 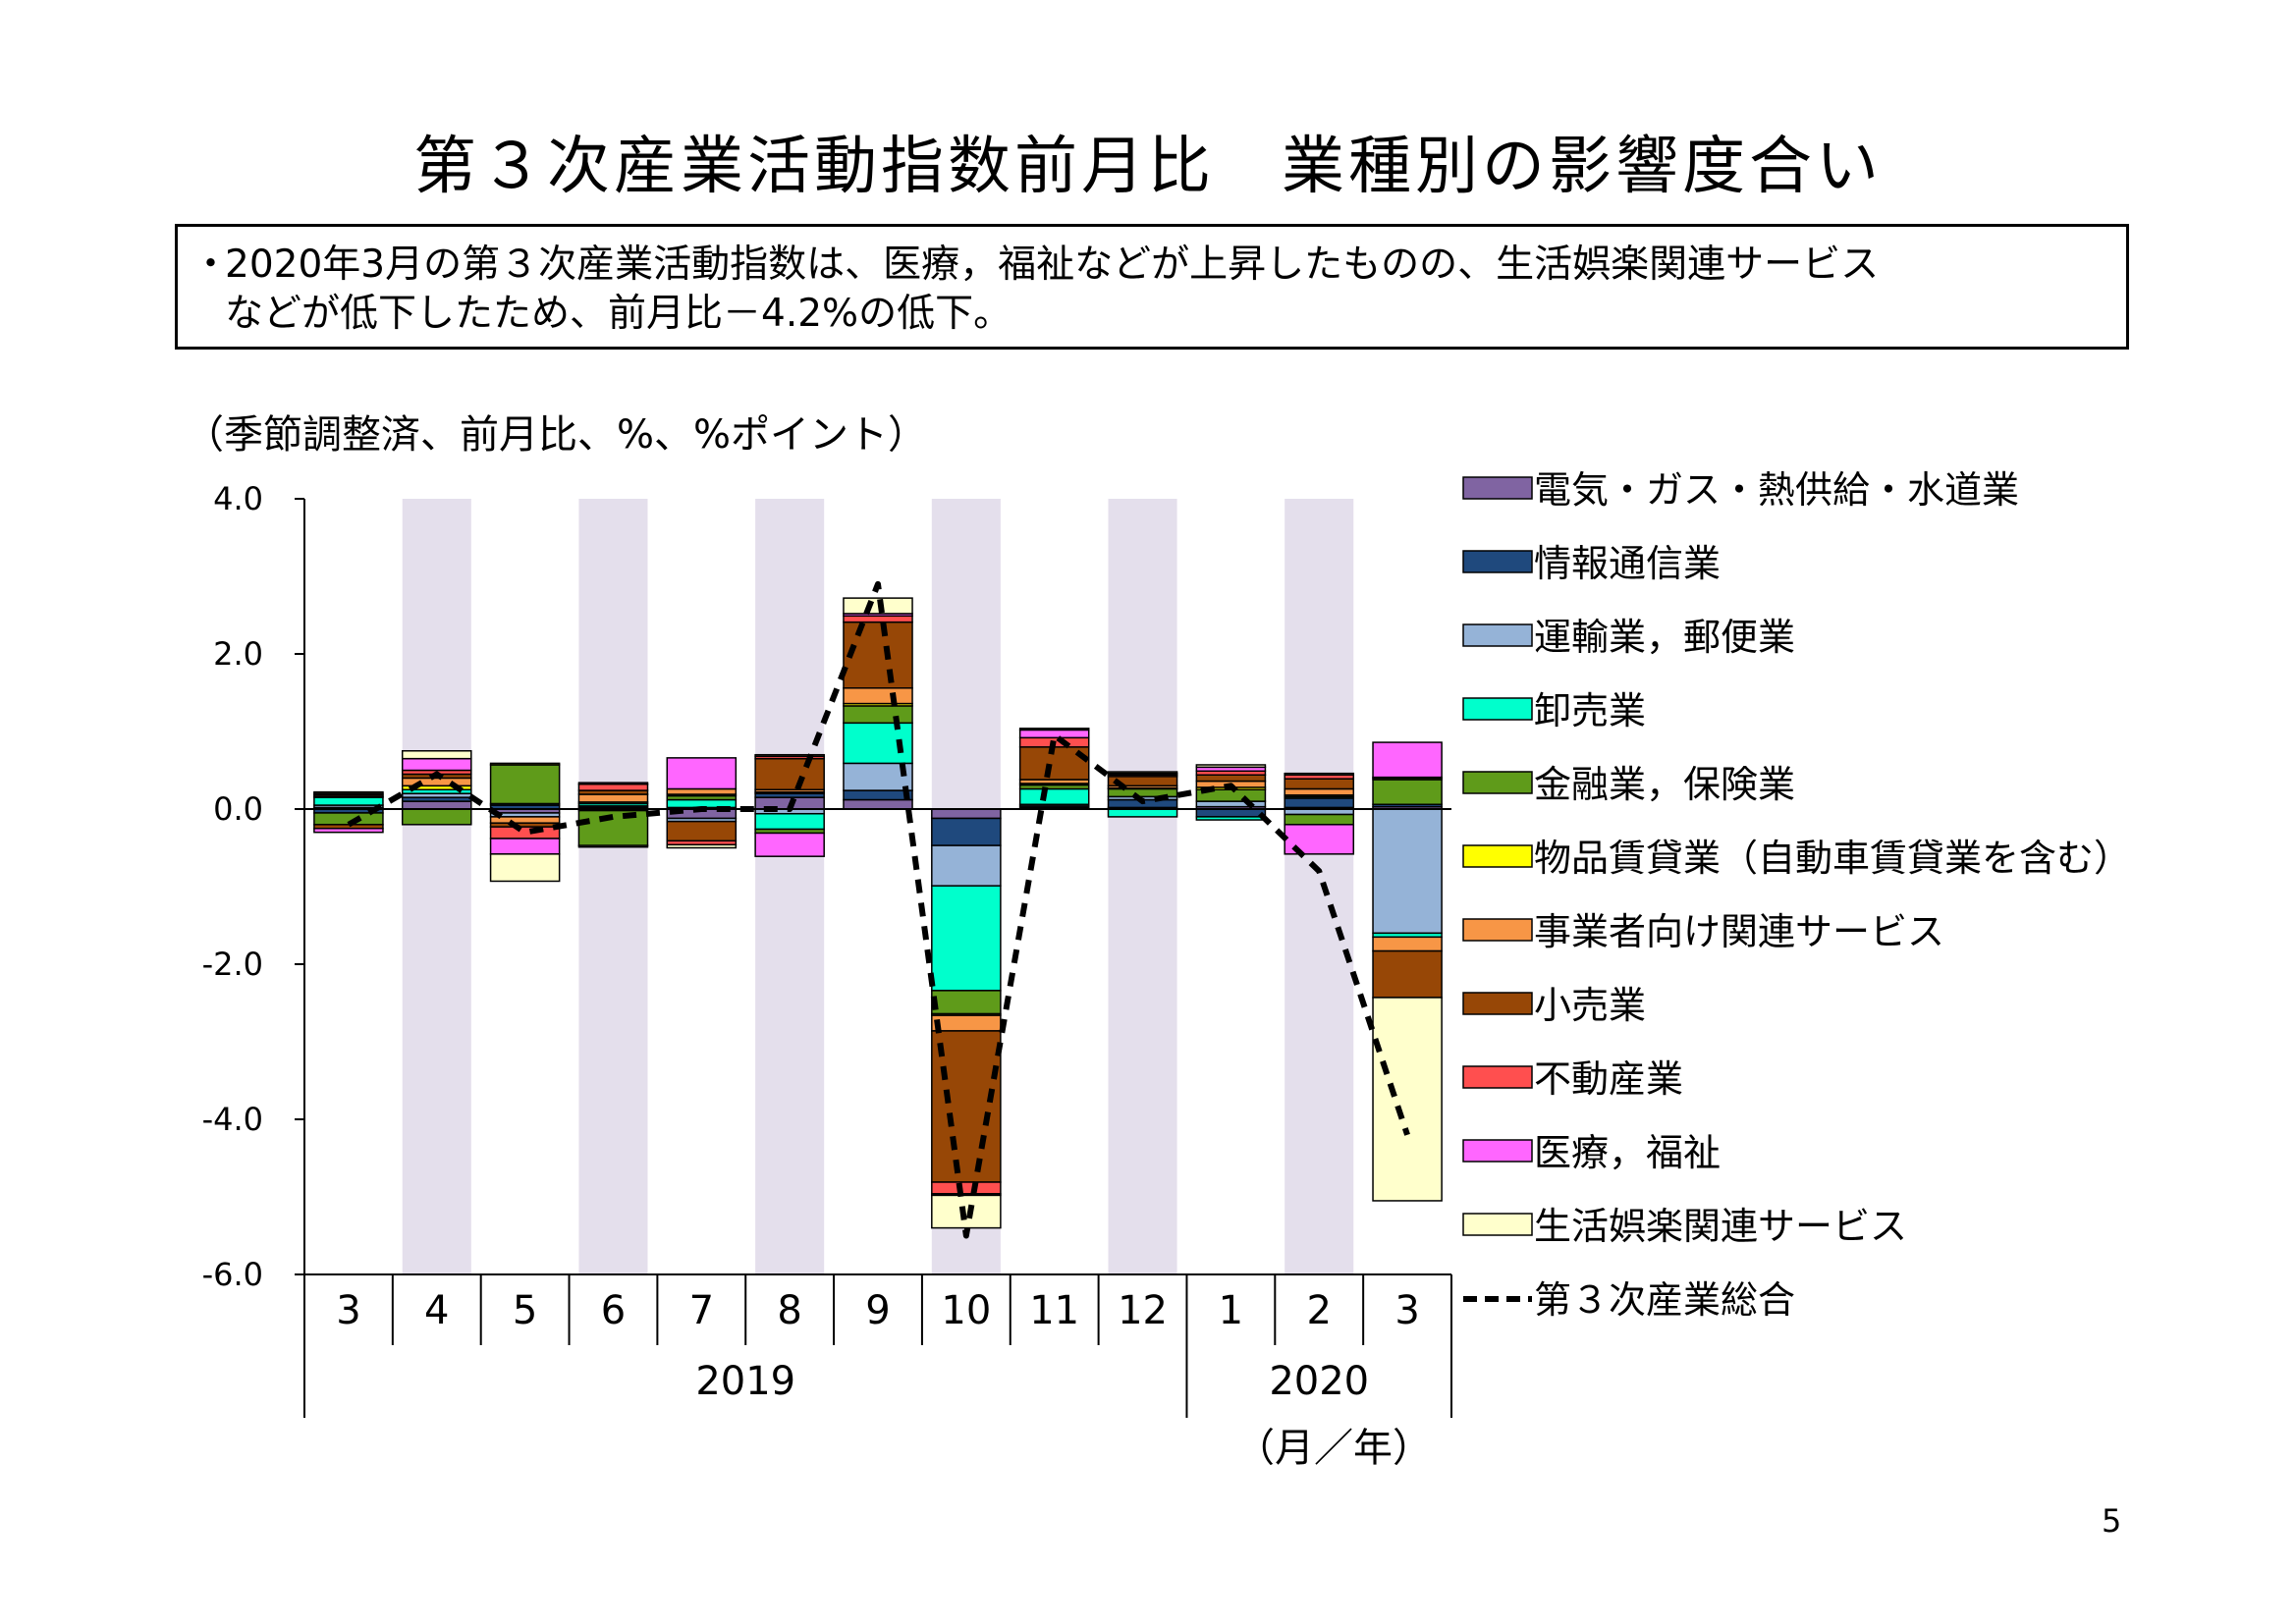 What do you see at coordinates (1319, 1310) in the screenshot?
I see `x-tick-label: 2` at bounding box center [1319, 1310].